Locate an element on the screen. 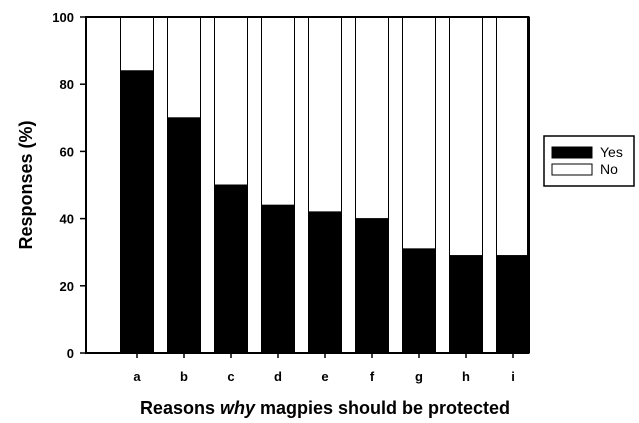 Image resolution: width=639 pixels, height=423 pixels. legend-box is located at coordinates (589, 161).